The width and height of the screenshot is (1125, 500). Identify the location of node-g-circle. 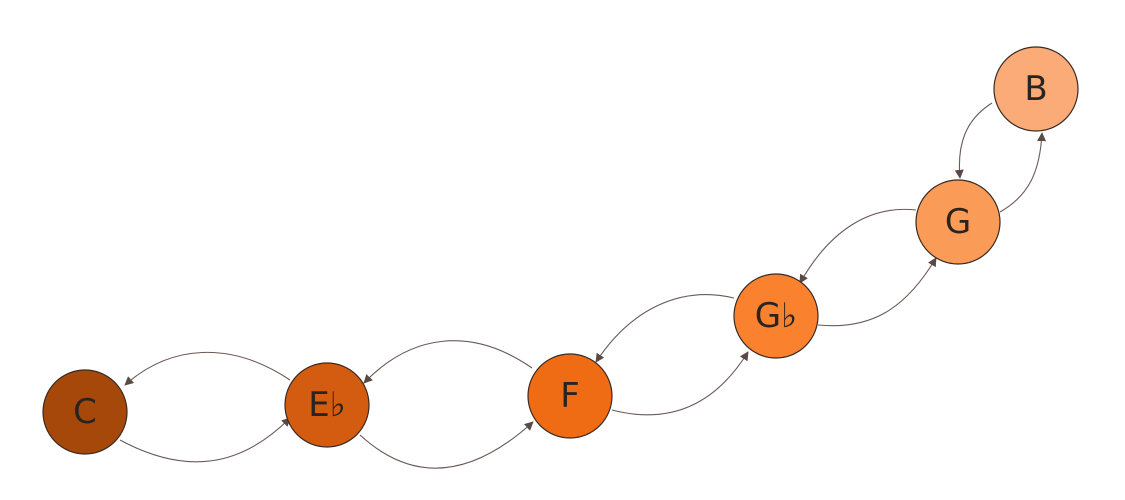
(958, 222).